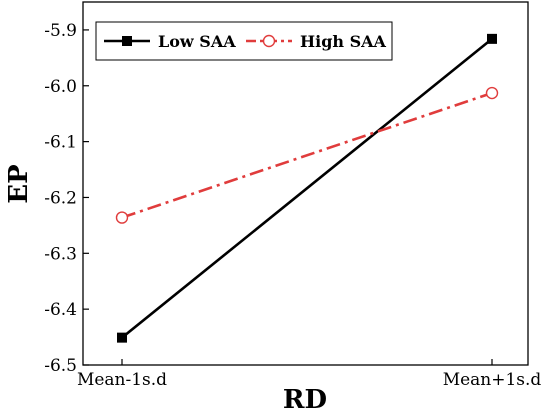  What do you see at coordinates (60, 31) in the screenshot?
I see `y-tick-label: -5.9` at bounding box center [60, 31].